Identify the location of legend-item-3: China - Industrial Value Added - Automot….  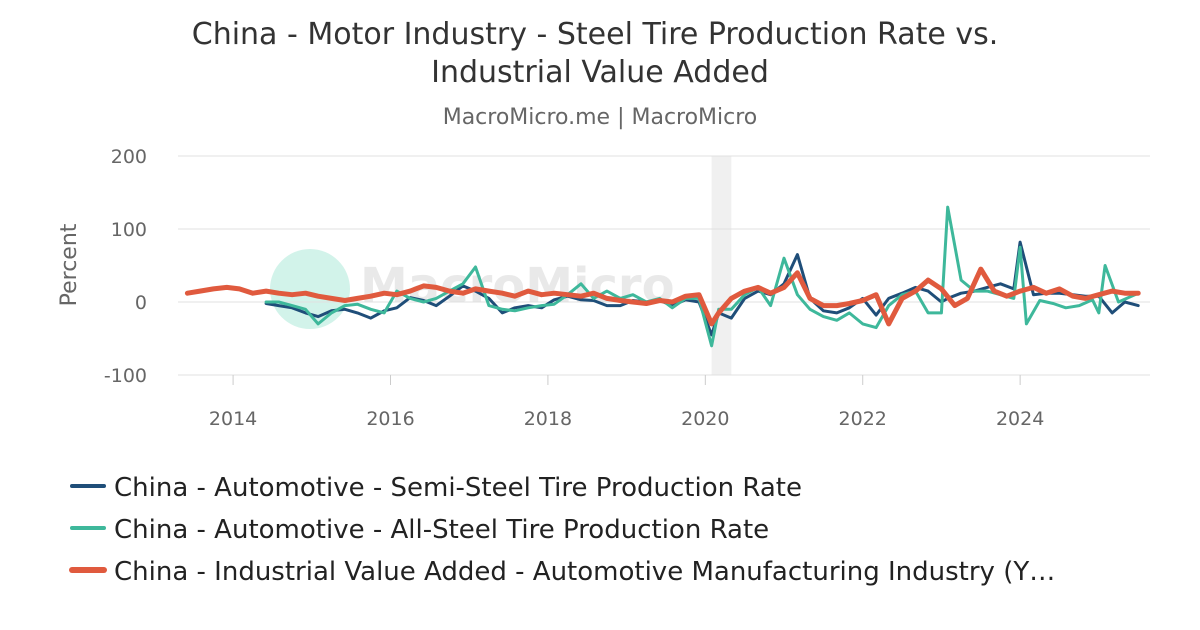
(562, 572).